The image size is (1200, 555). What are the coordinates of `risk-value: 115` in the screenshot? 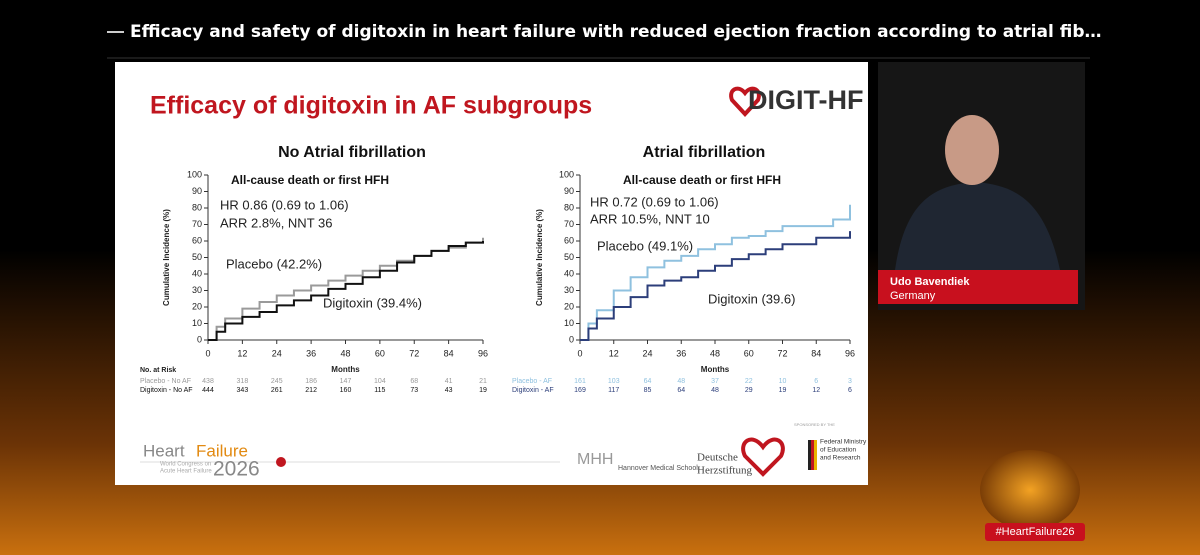 It's located at (379, 390).